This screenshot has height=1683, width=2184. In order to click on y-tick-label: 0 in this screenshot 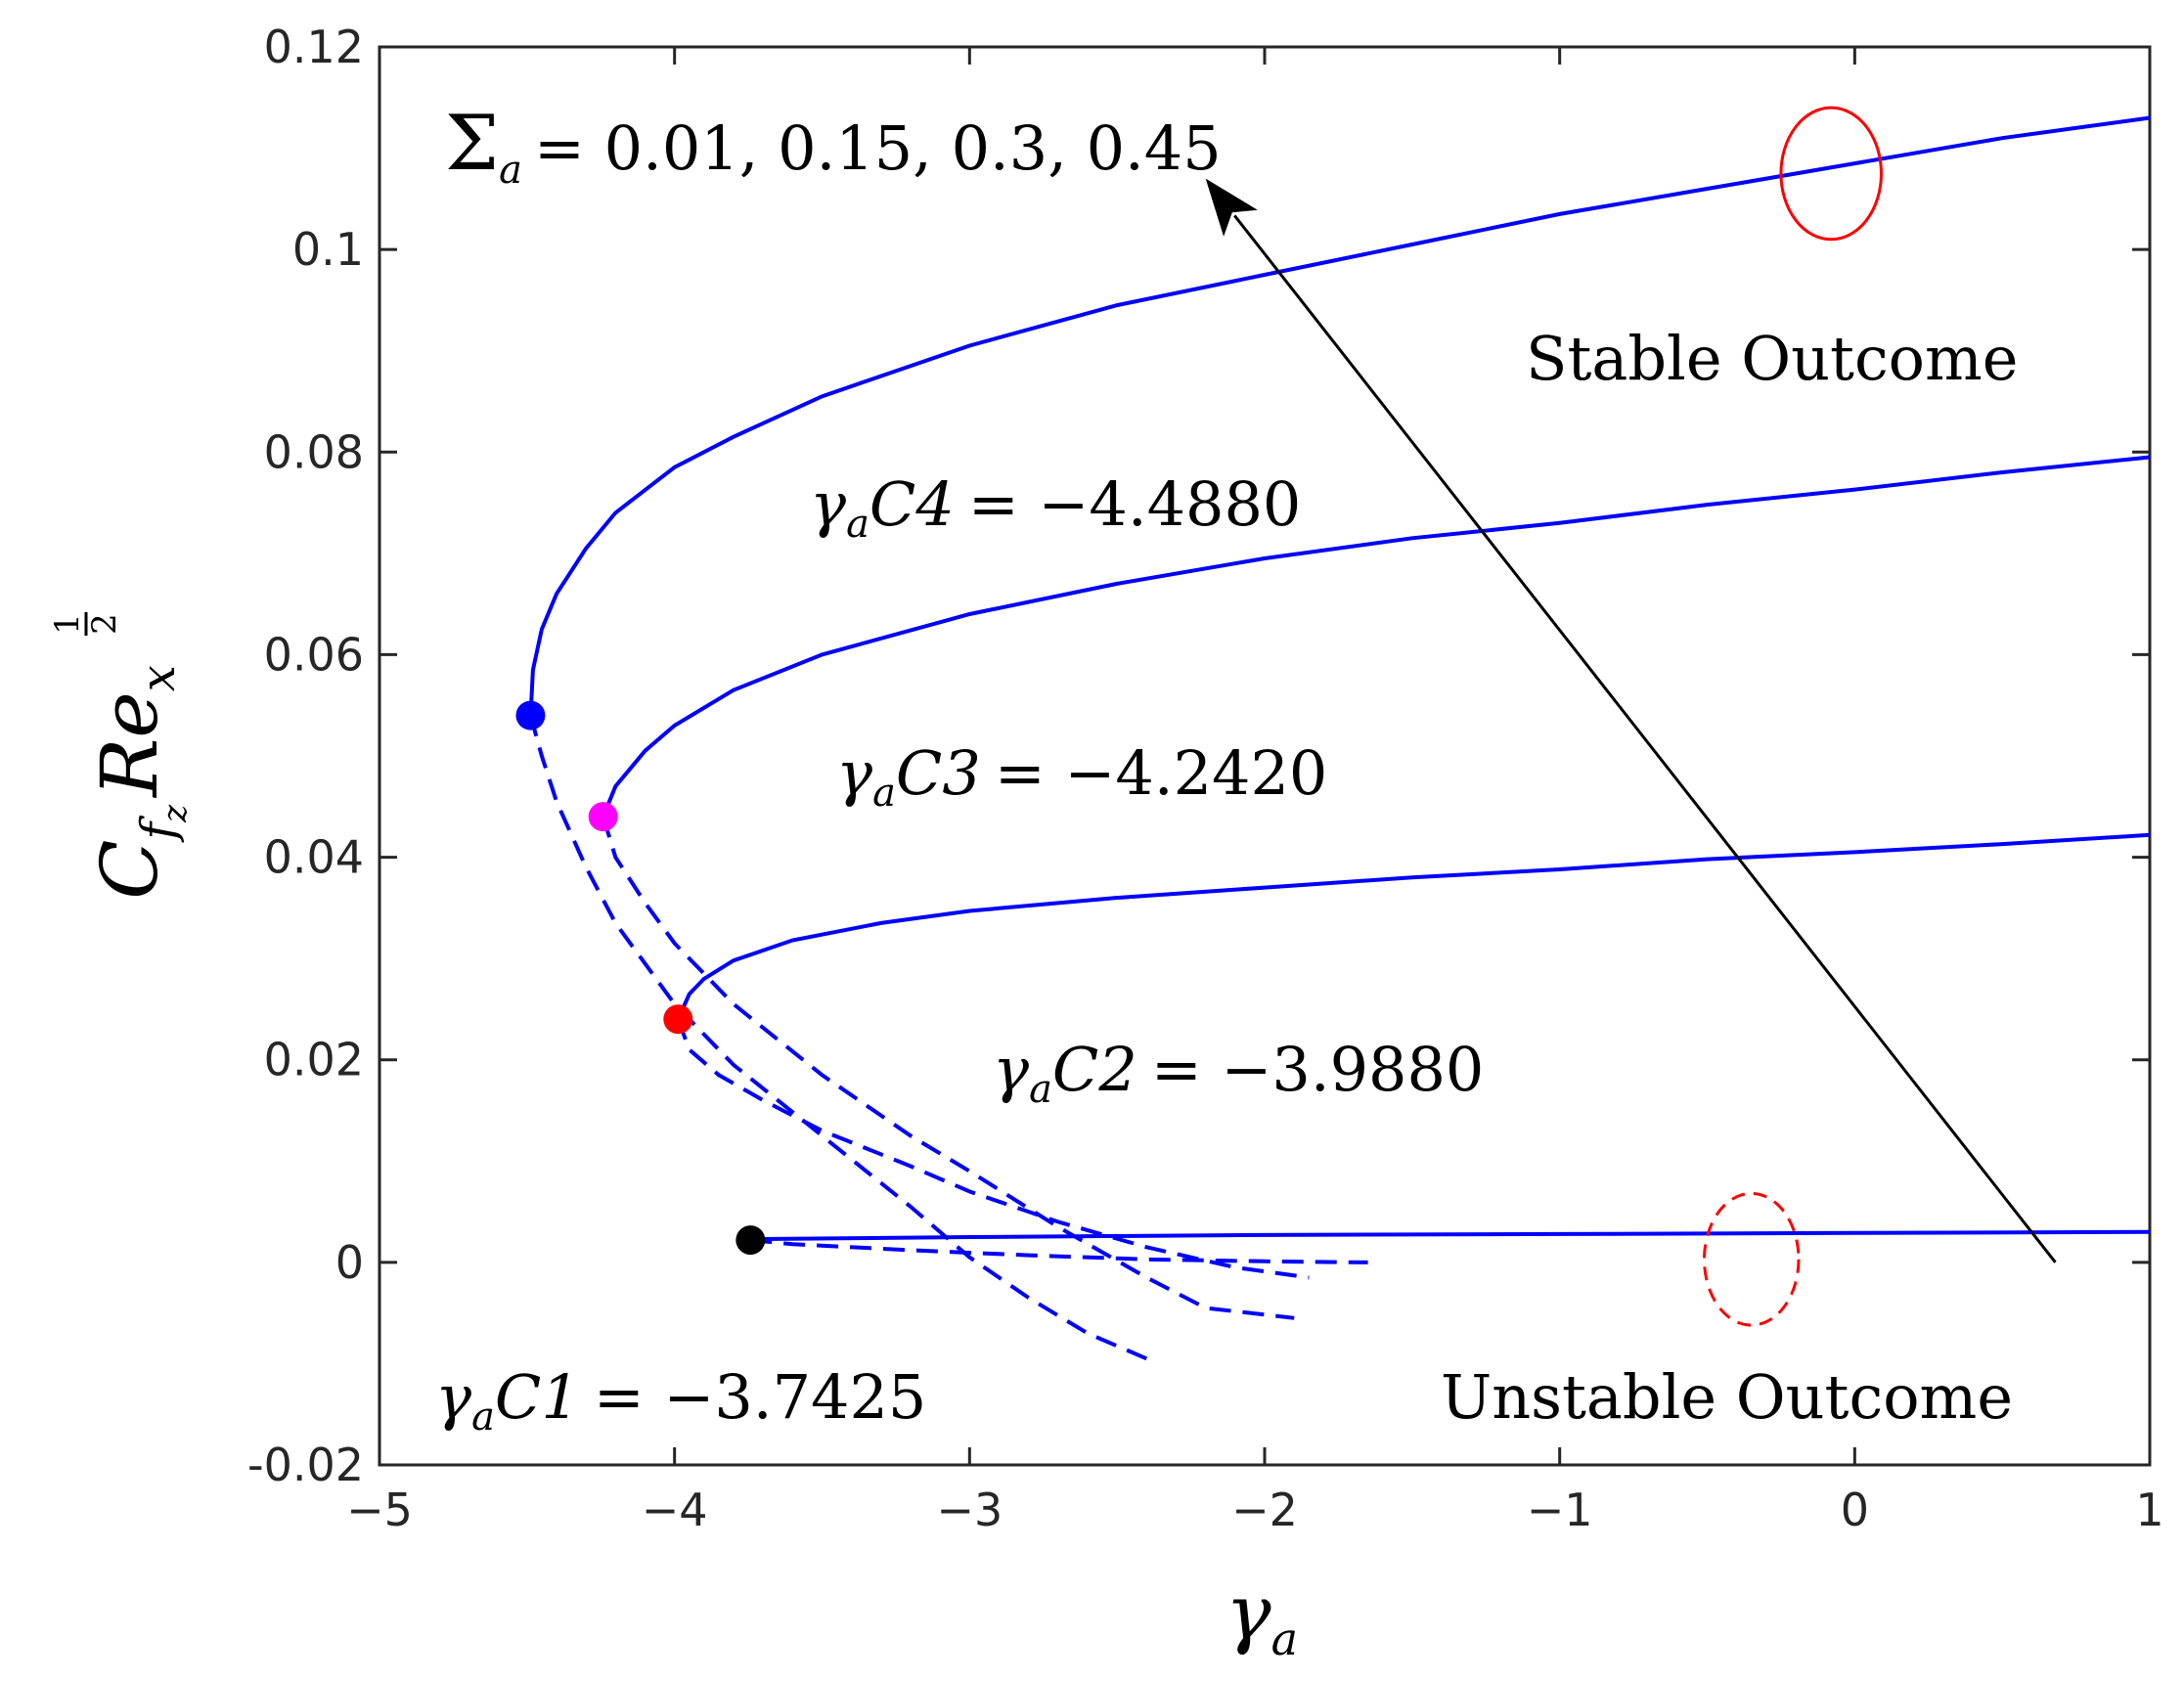, I will do `click(349, 1263)`.